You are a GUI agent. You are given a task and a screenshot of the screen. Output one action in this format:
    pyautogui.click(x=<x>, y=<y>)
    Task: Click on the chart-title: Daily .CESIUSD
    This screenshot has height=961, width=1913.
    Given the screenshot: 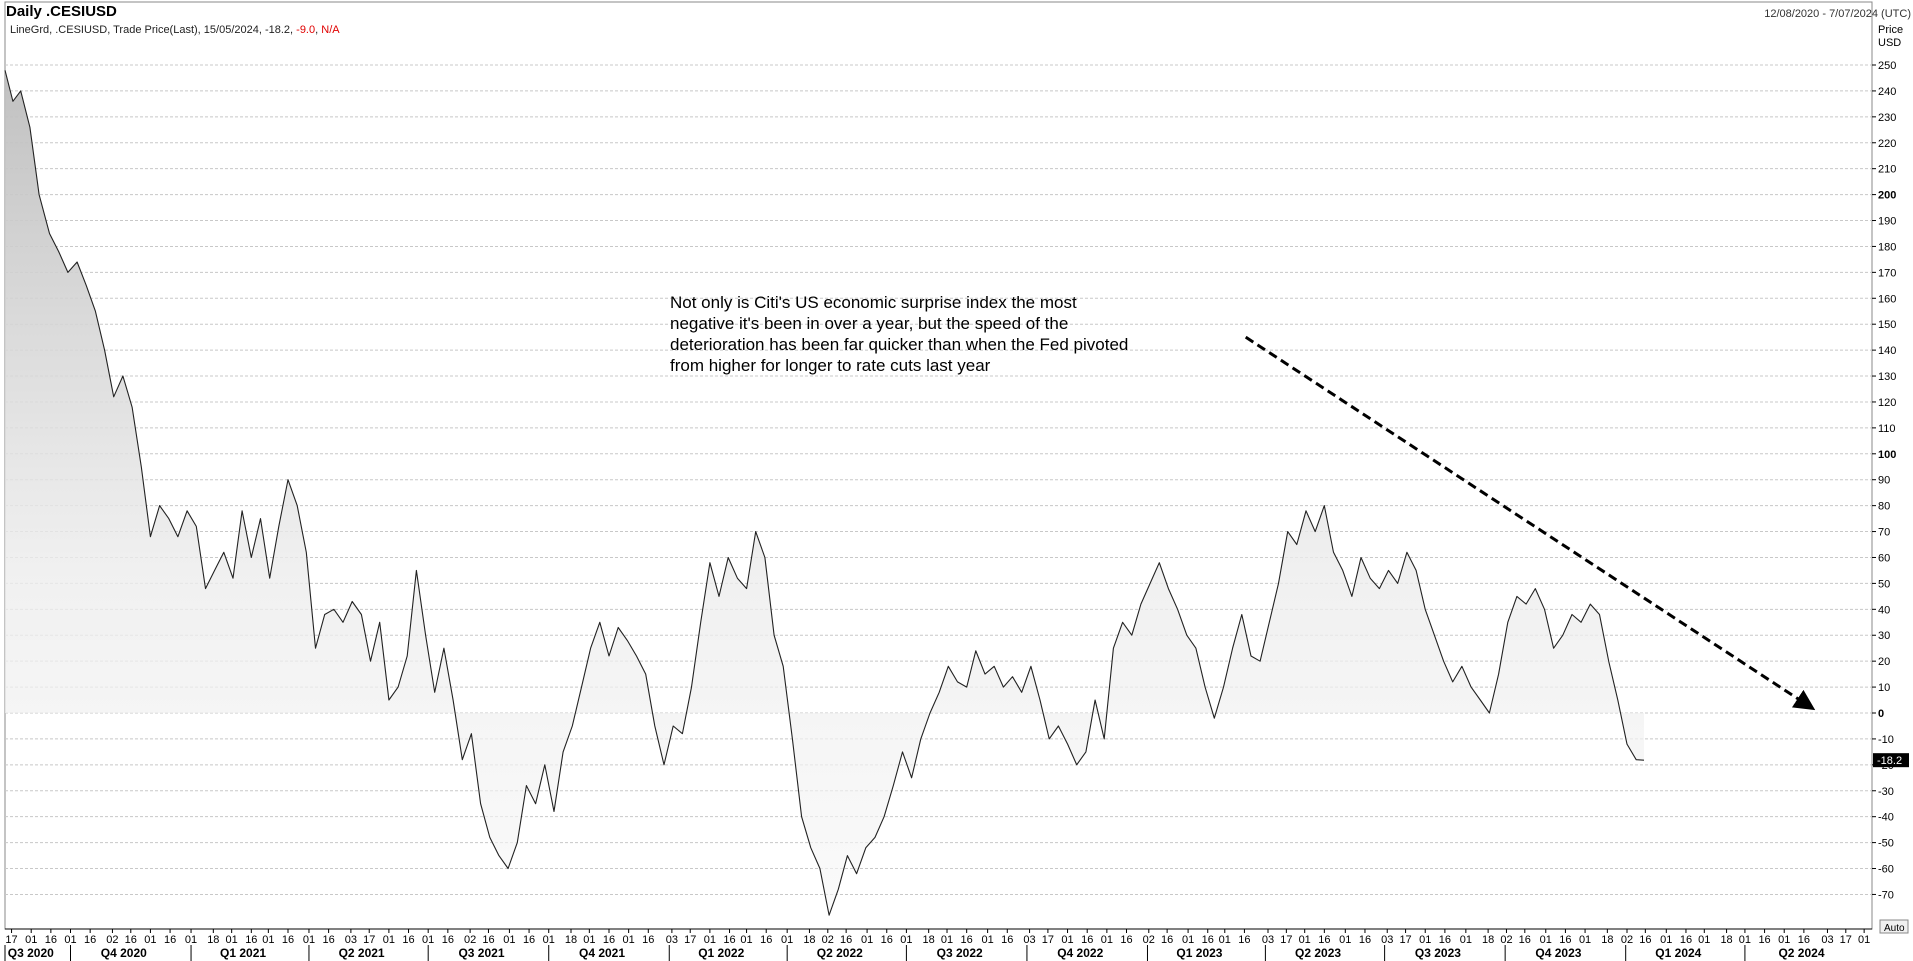 What is the action you would take?
    pyautogui.click(x=61, y=11)
    